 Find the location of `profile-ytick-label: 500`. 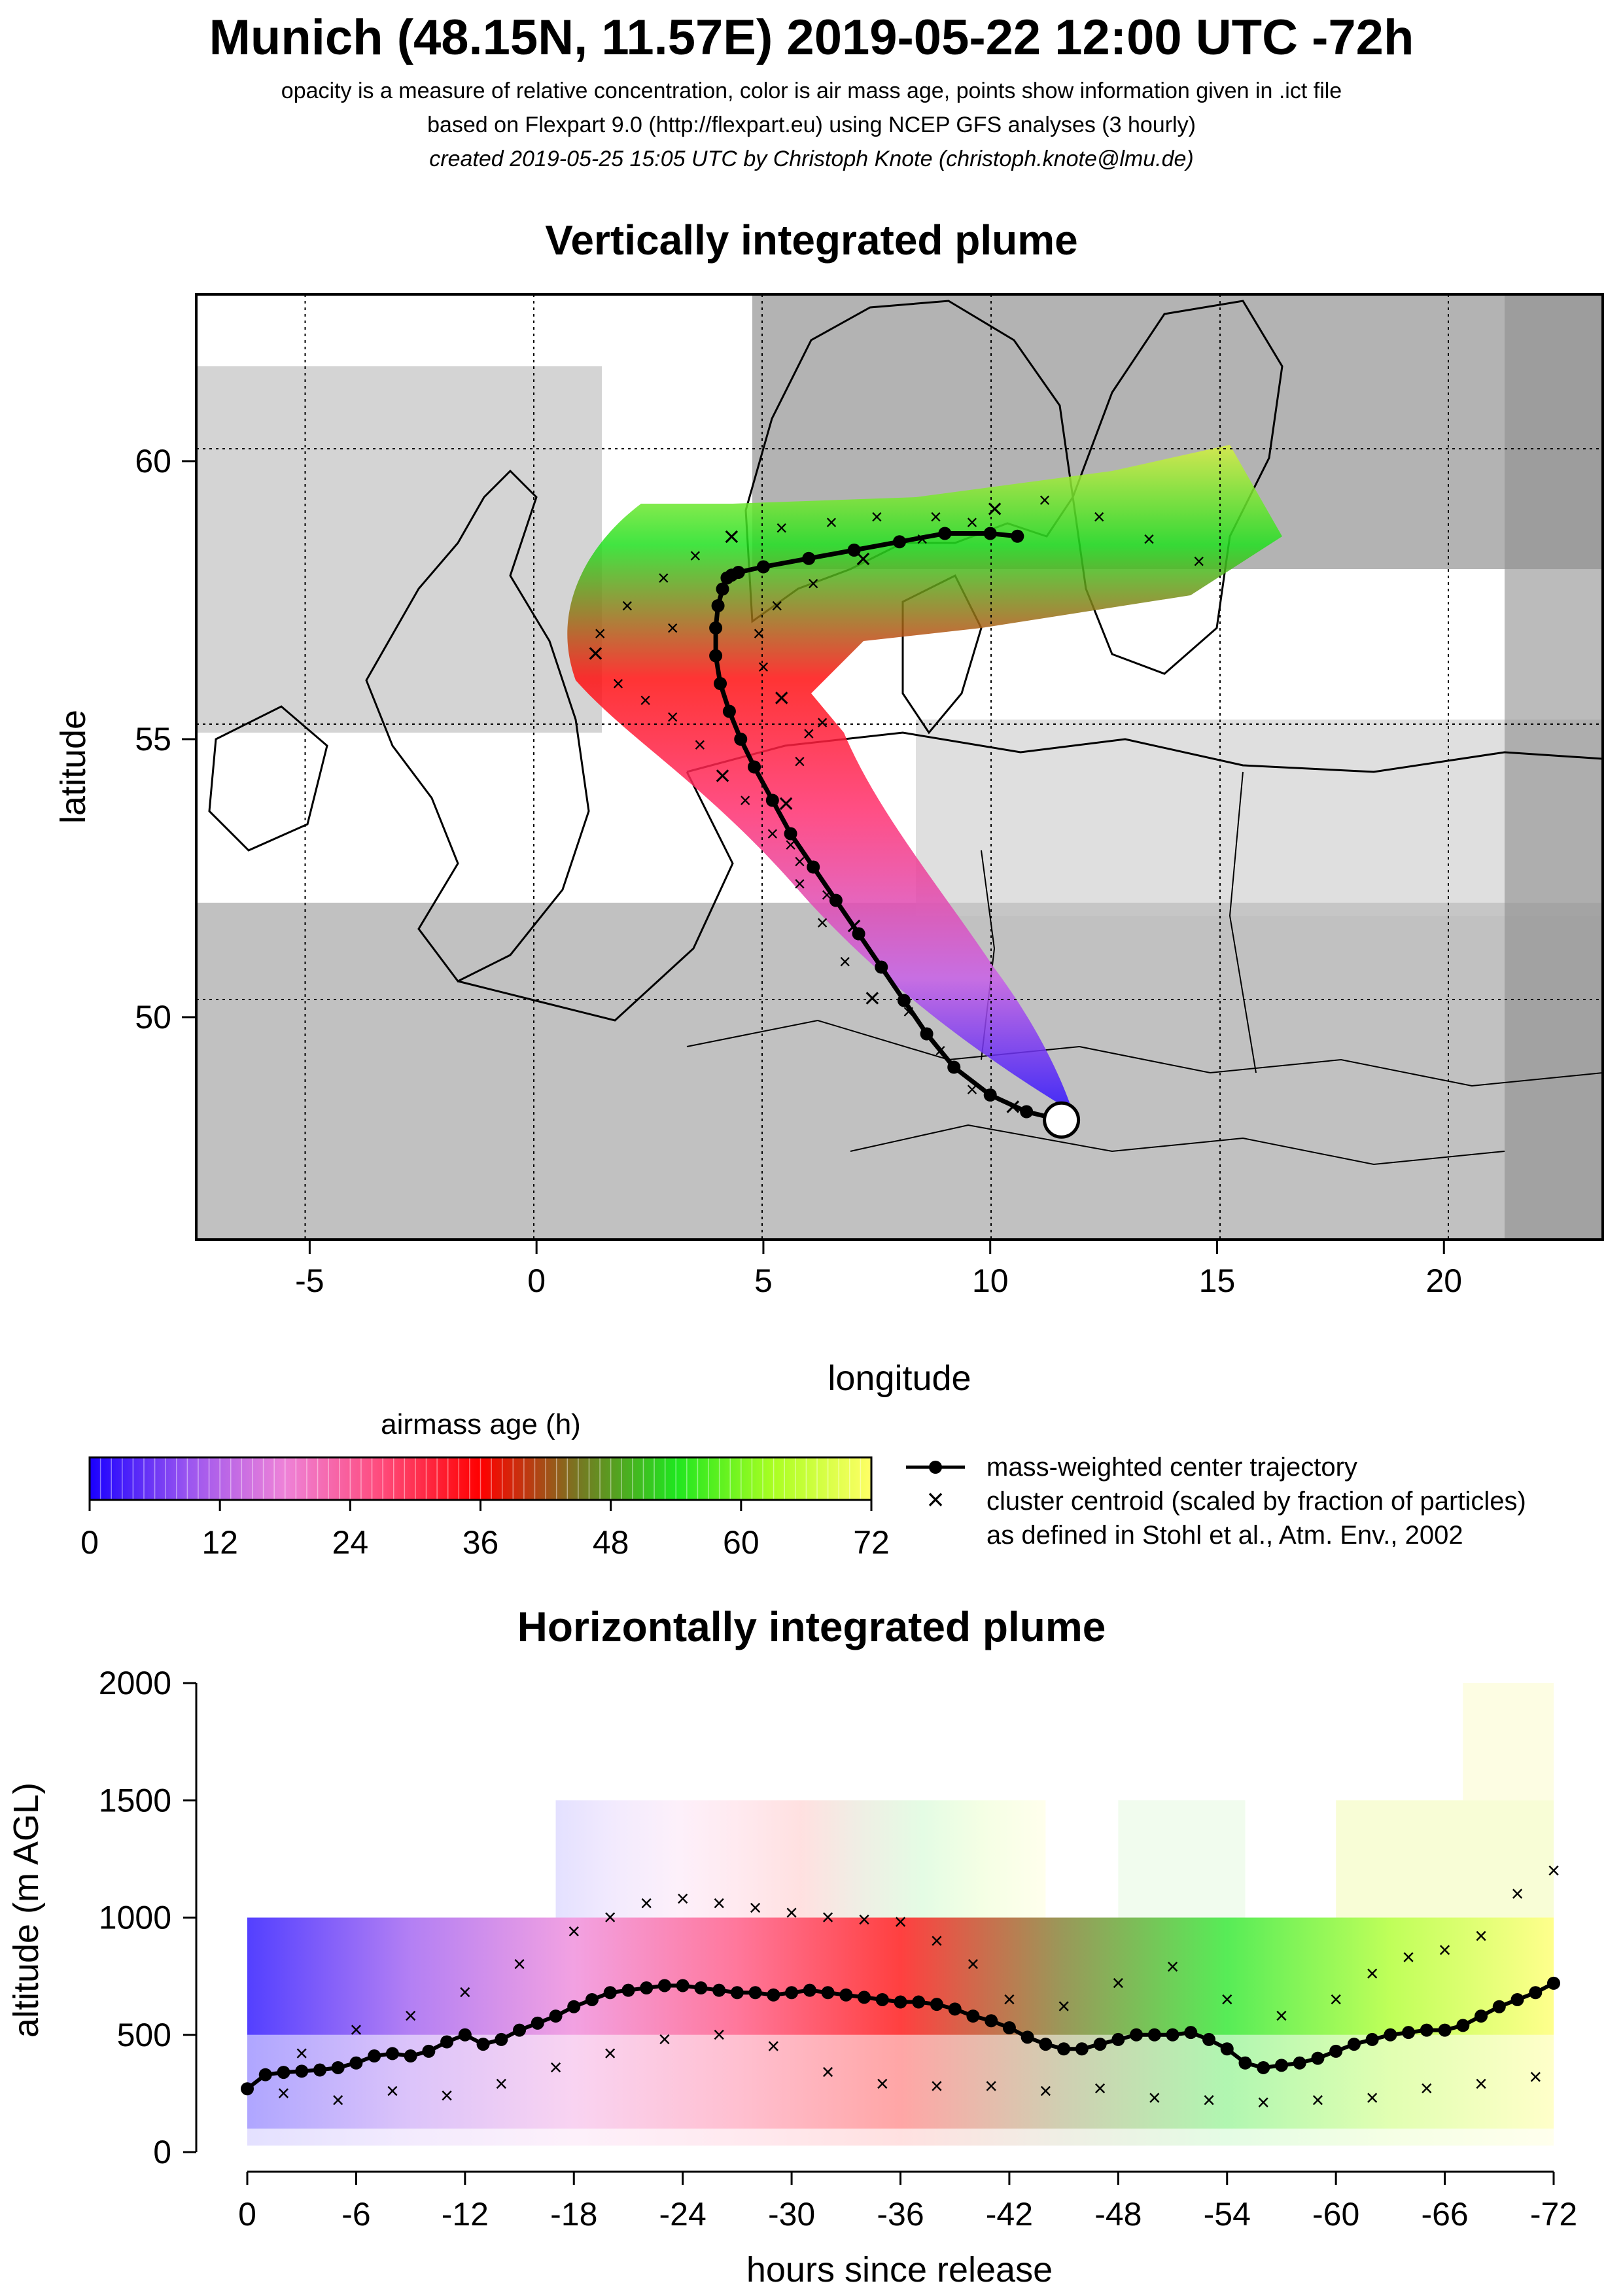

profile-ytick-label: 500 is located at coordinates (144, 2035).